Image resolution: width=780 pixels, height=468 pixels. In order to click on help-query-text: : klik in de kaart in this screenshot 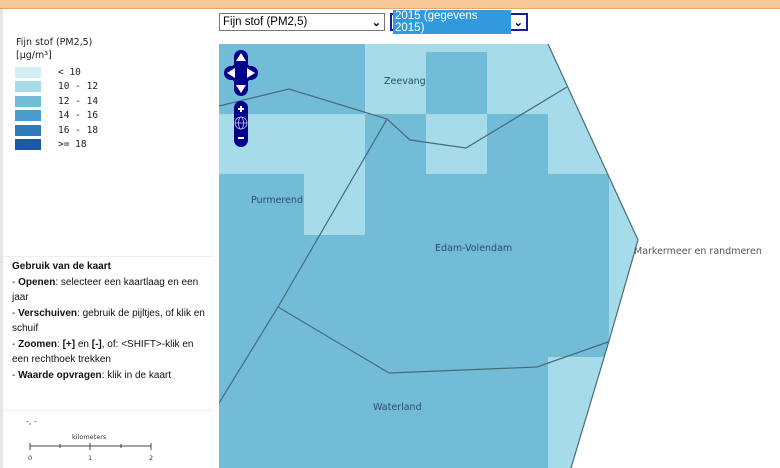, I will do `click(136, 375)`.